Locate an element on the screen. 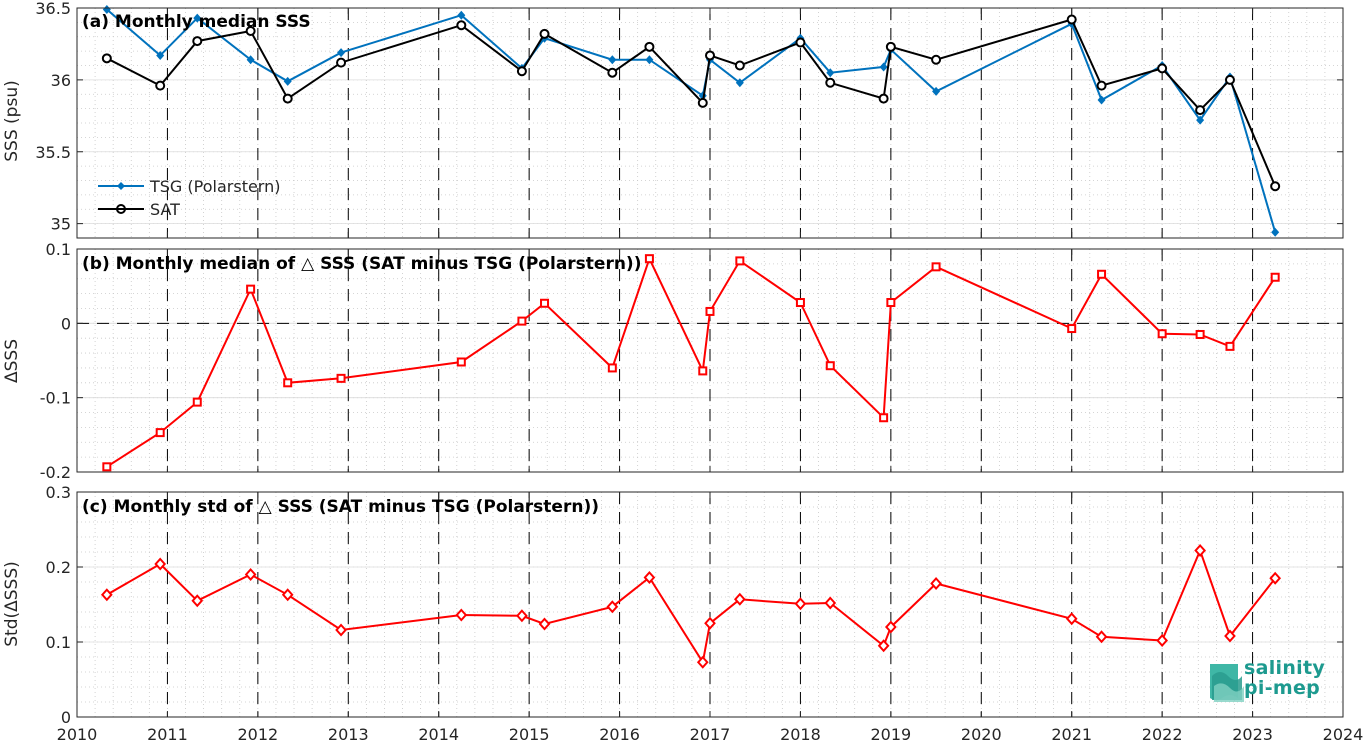 The width and height of the screenshot is (1368, 745). x-tick-label: 2013 is located at coordinates (348, 734).